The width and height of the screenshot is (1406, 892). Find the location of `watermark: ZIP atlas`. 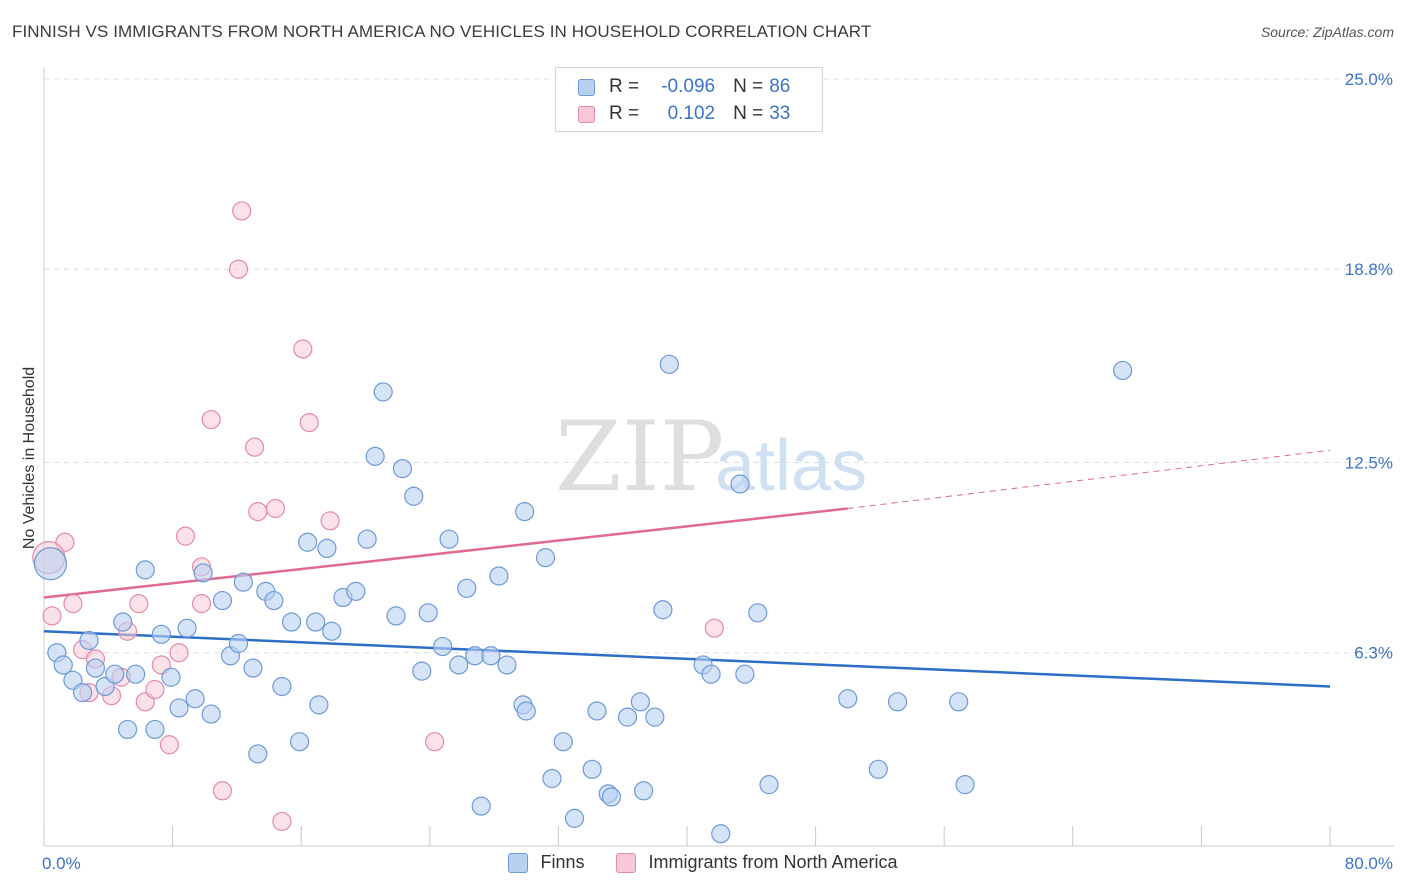

watermark: ZIP atlas is located at coordinates (711, 457).